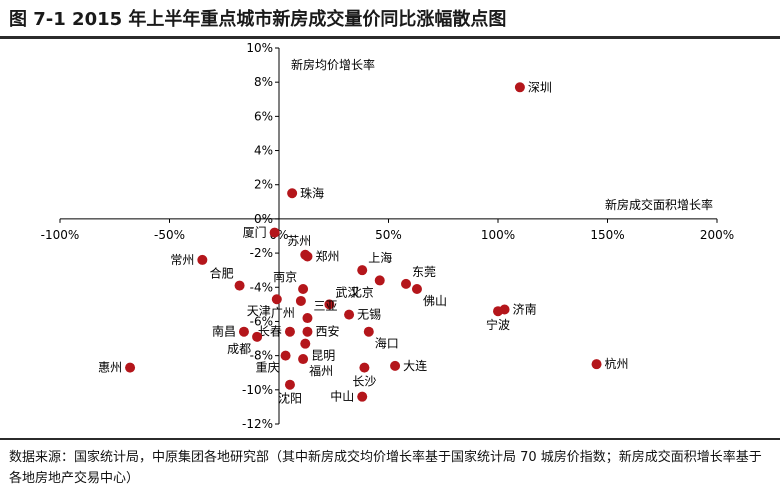  Describe the element at coordinates (323, 356) in the screenshot. I see `point-label: 昆明` at that location.